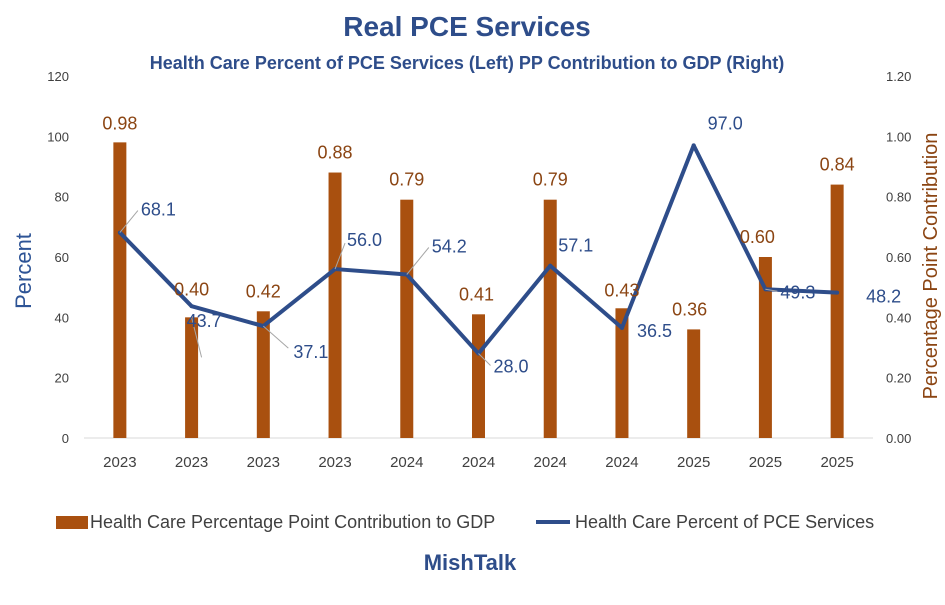 The height and width of the screenshot is (605, 945). I want to click on left-tick-label: 80, so click(62, 197).